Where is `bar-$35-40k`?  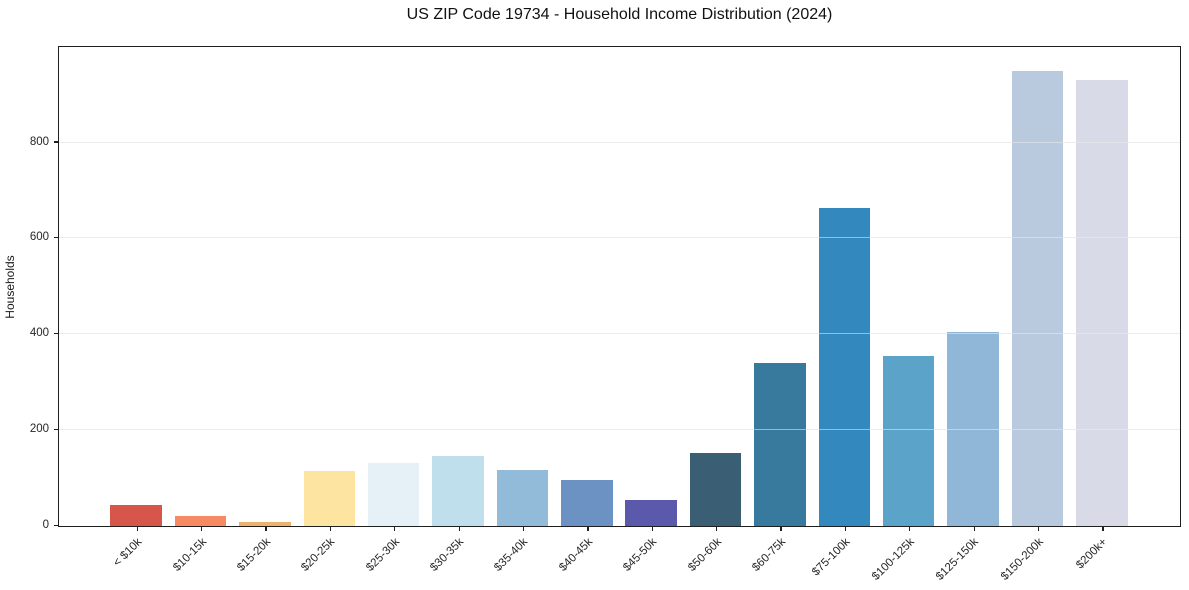 bar-$35-40k is located at coordinates (522, 498).